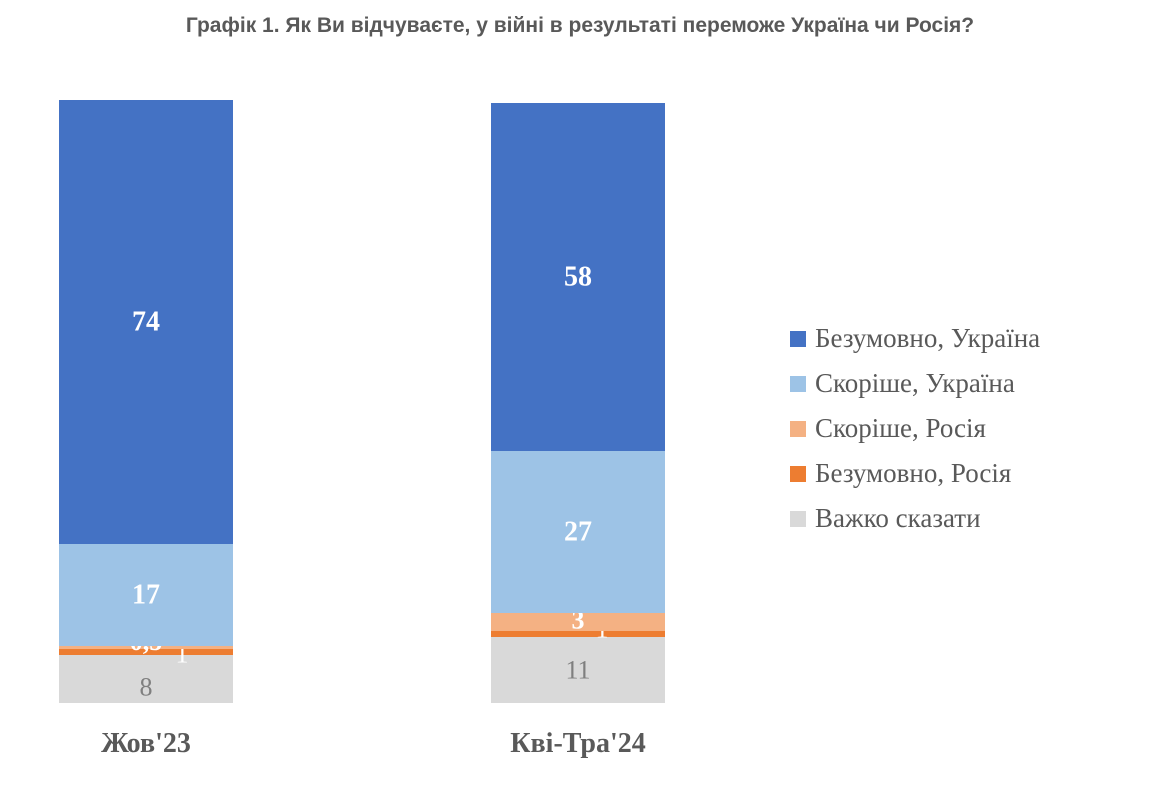 This screenshot has height=794, width=1160. I want to click on legend-item: Важко сказати, so click(915, 518).